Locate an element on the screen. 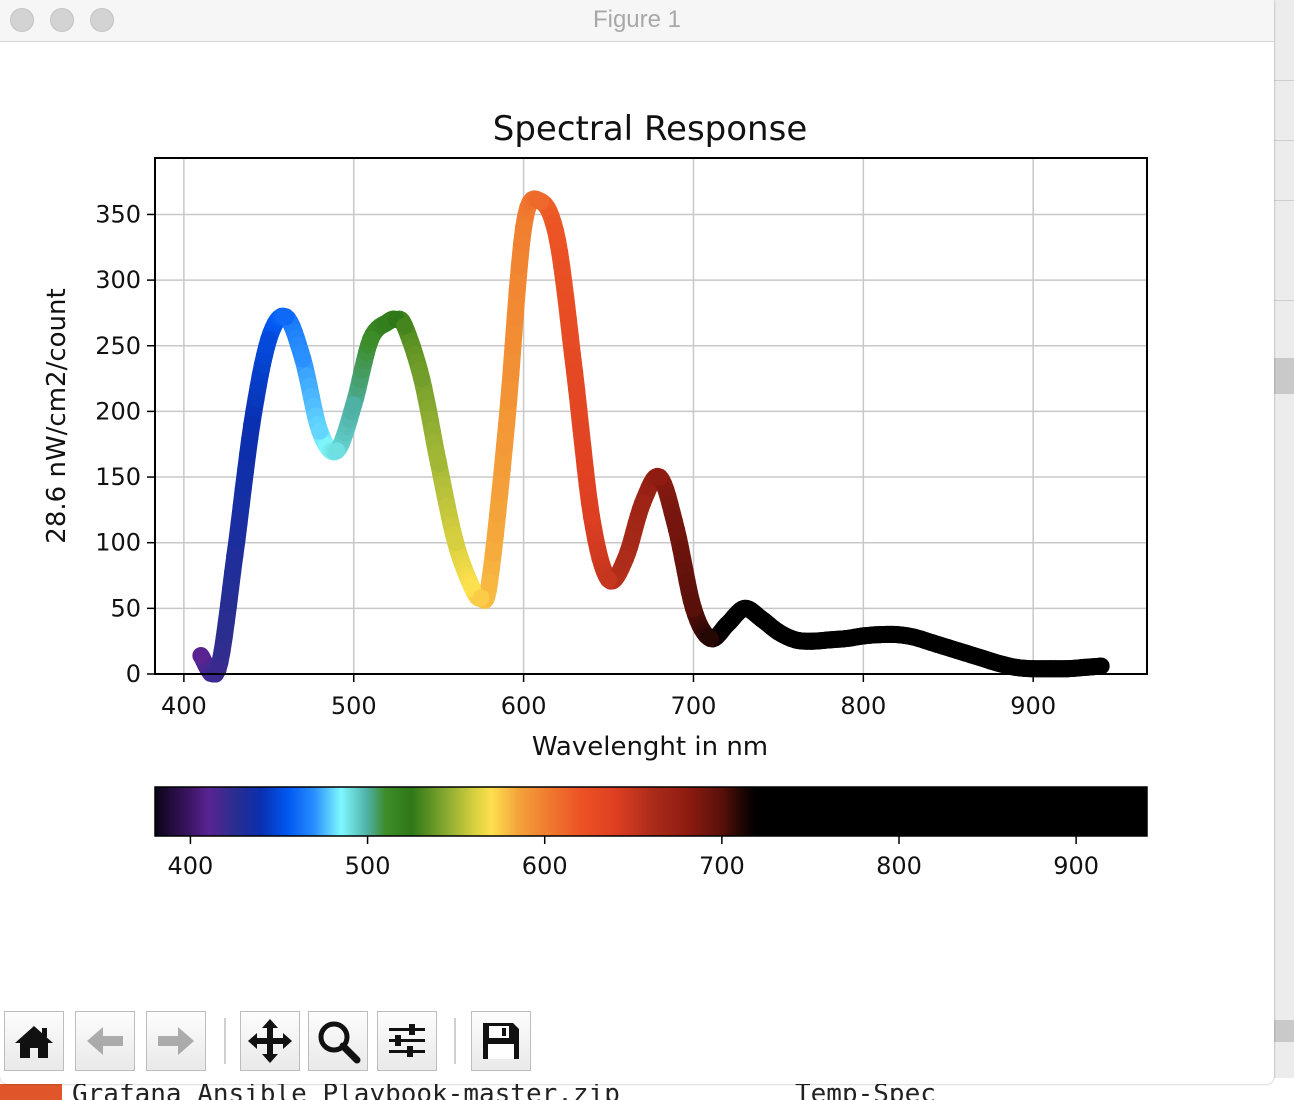 The height and width of the screenshot is (1100, 1294). x-tick-label-4: 800 is located at coordinates (863, 706).